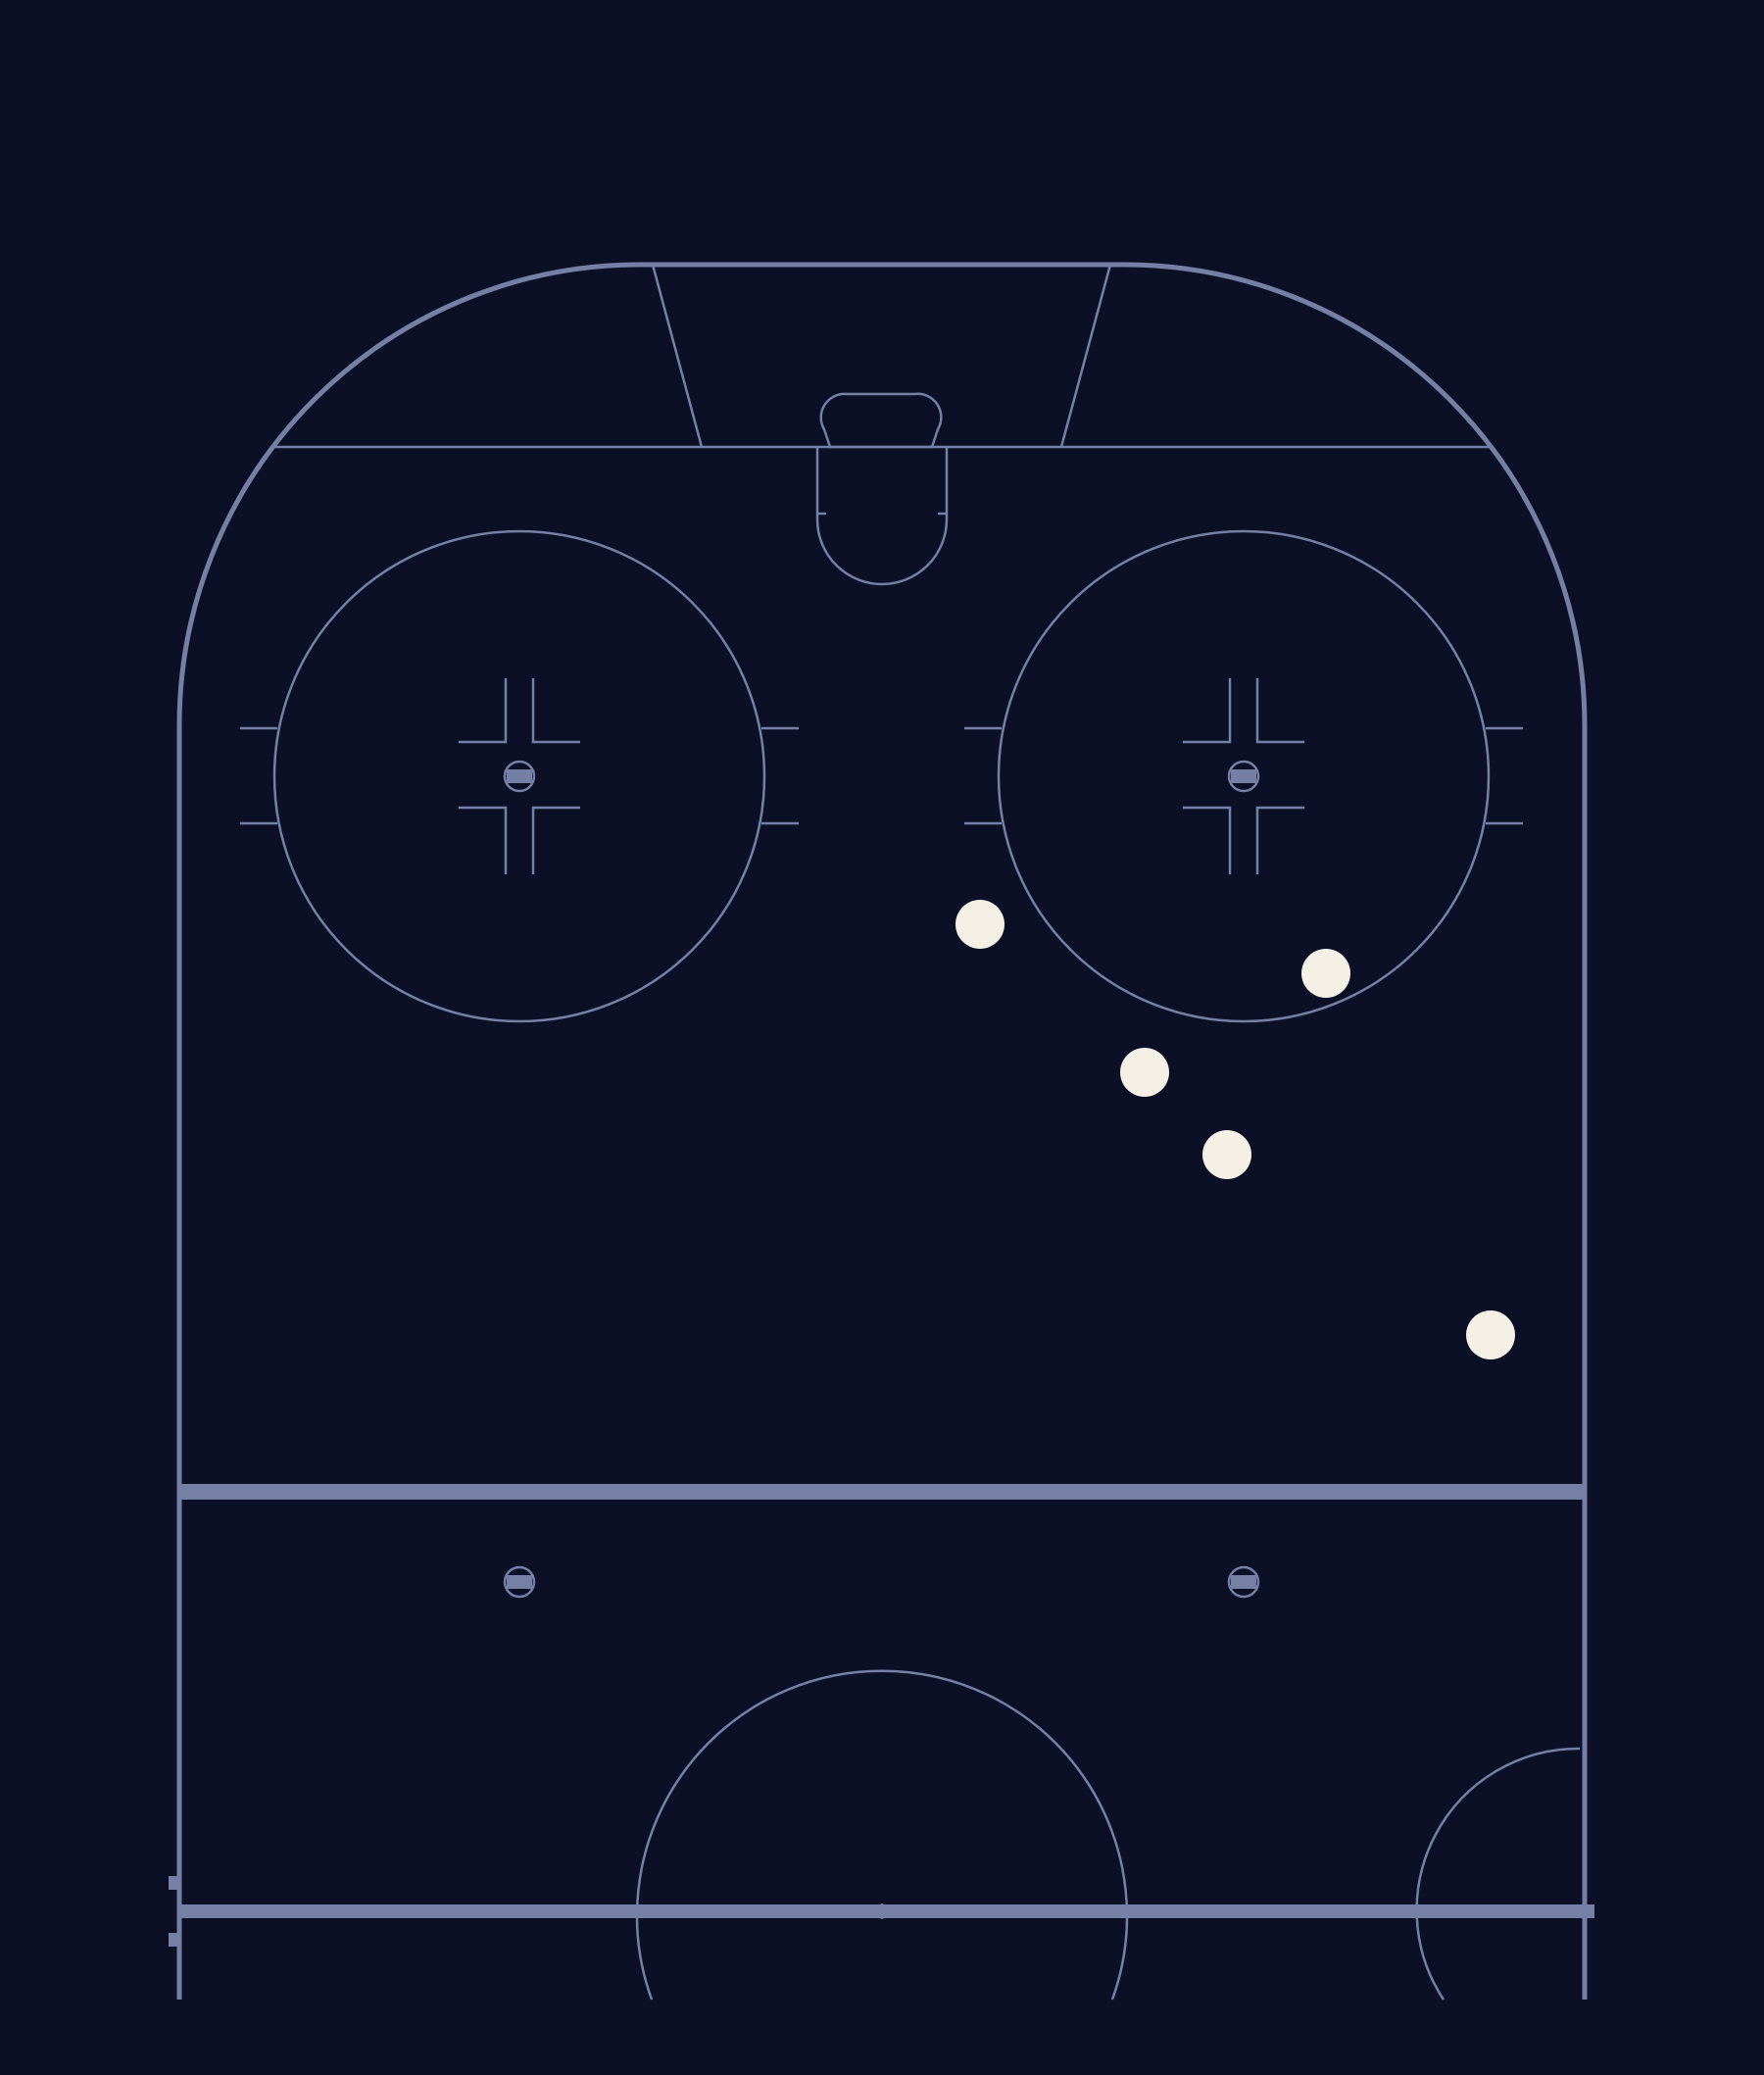 The height and width of the screenshot is (2075, 1764). I want to click on trapezoid-right, so click(1085, 356).